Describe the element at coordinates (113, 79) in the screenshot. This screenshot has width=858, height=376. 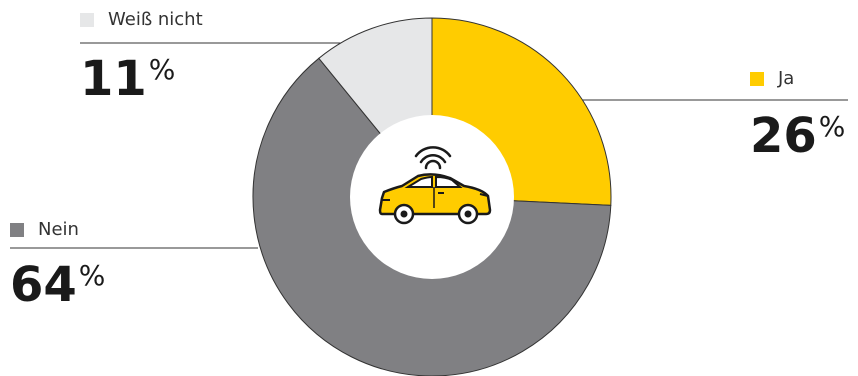
I see `value-number-weiss-nicht: 11` at that location.